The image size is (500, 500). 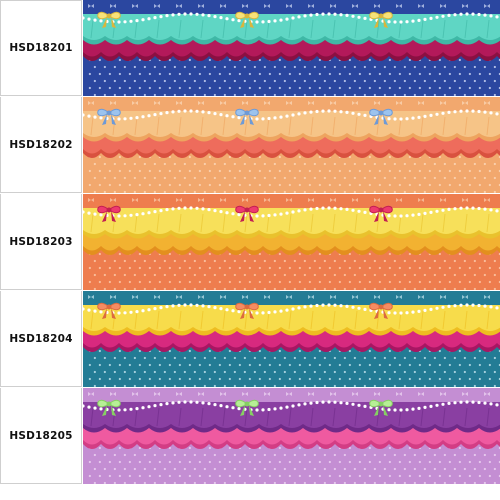 I want to click on product-code: HSD18201, so click(x=41, y=48).